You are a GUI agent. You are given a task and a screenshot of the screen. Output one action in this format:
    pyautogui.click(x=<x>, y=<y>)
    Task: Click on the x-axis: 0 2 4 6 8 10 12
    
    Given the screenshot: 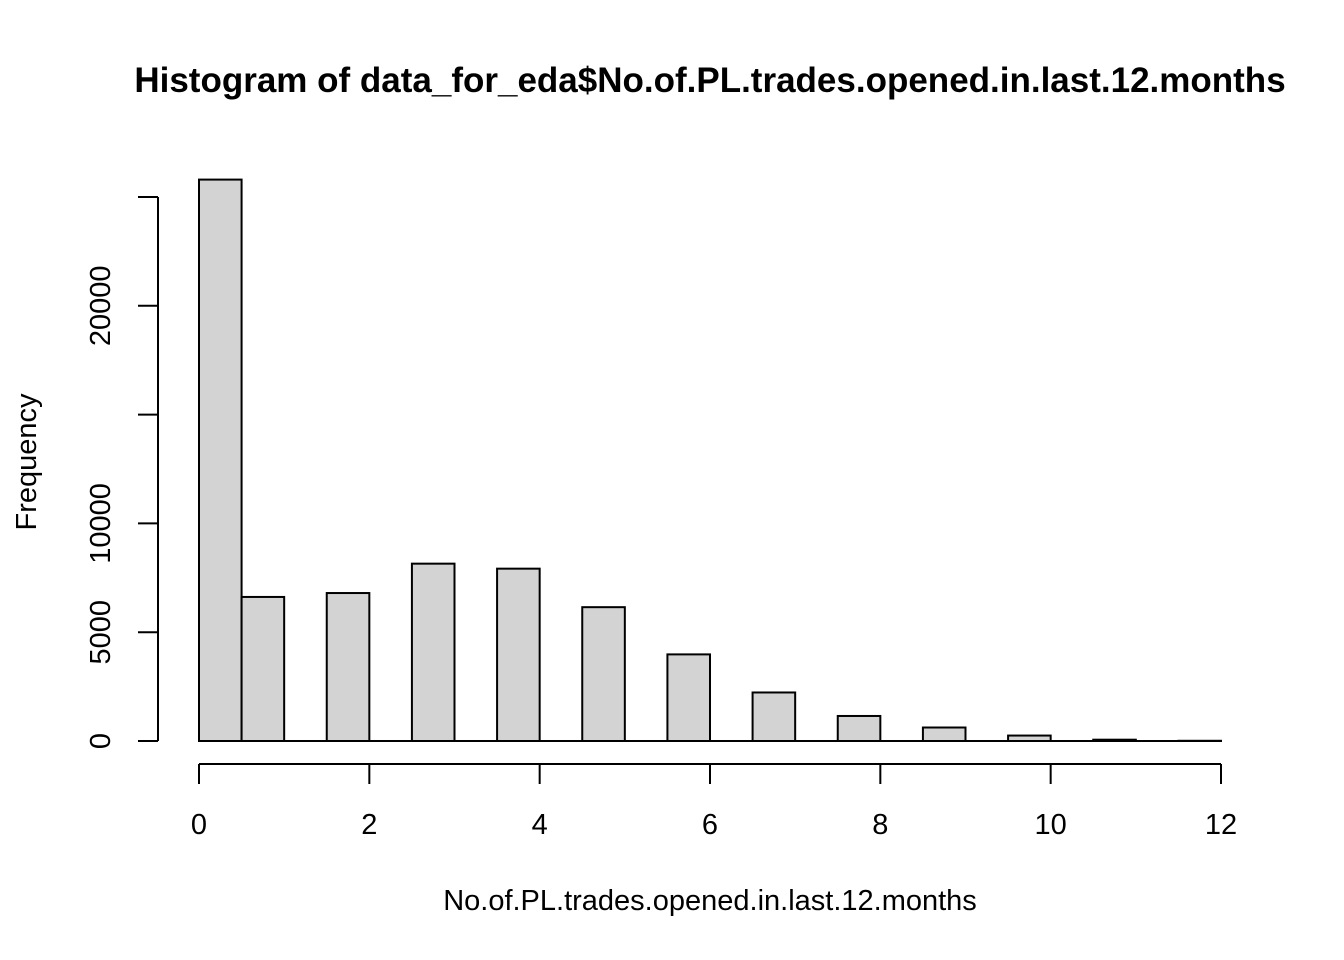 What is the action you would take?
    pyautogui.click(x=714, y=802)
    